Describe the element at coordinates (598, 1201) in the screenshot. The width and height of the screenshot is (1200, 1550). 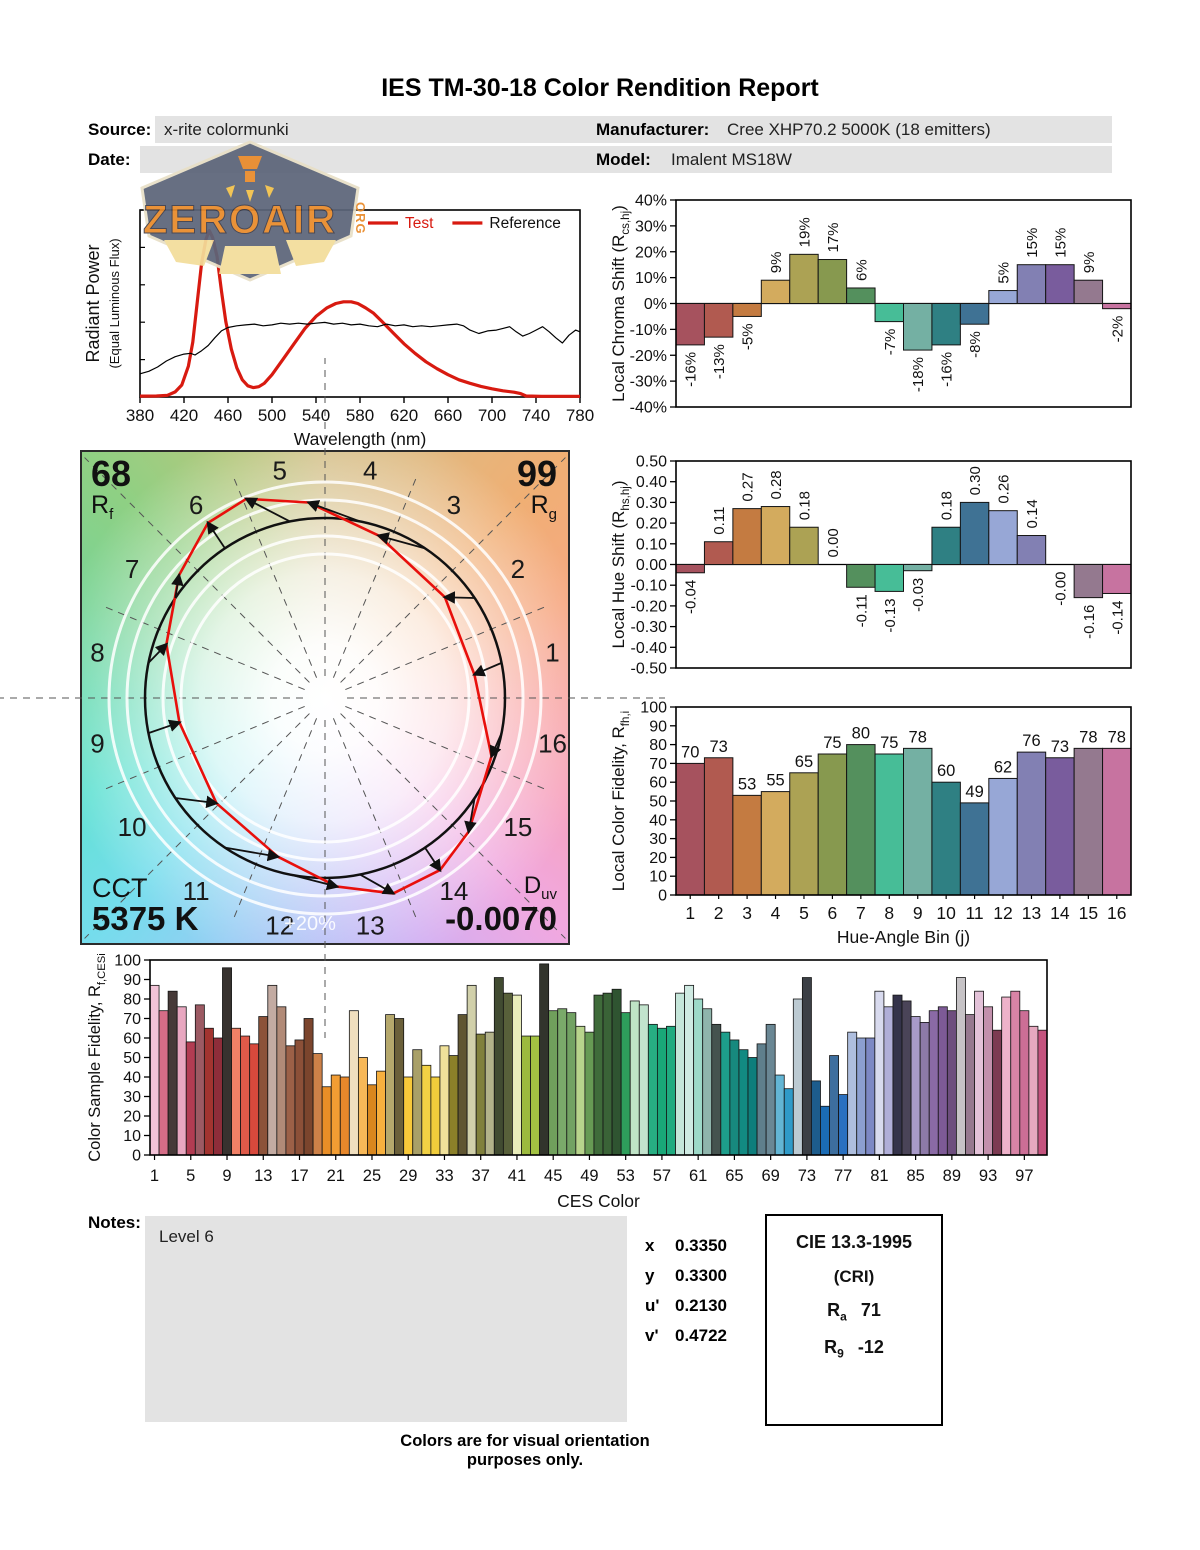
I see `svg-text: CES Color` at that location.